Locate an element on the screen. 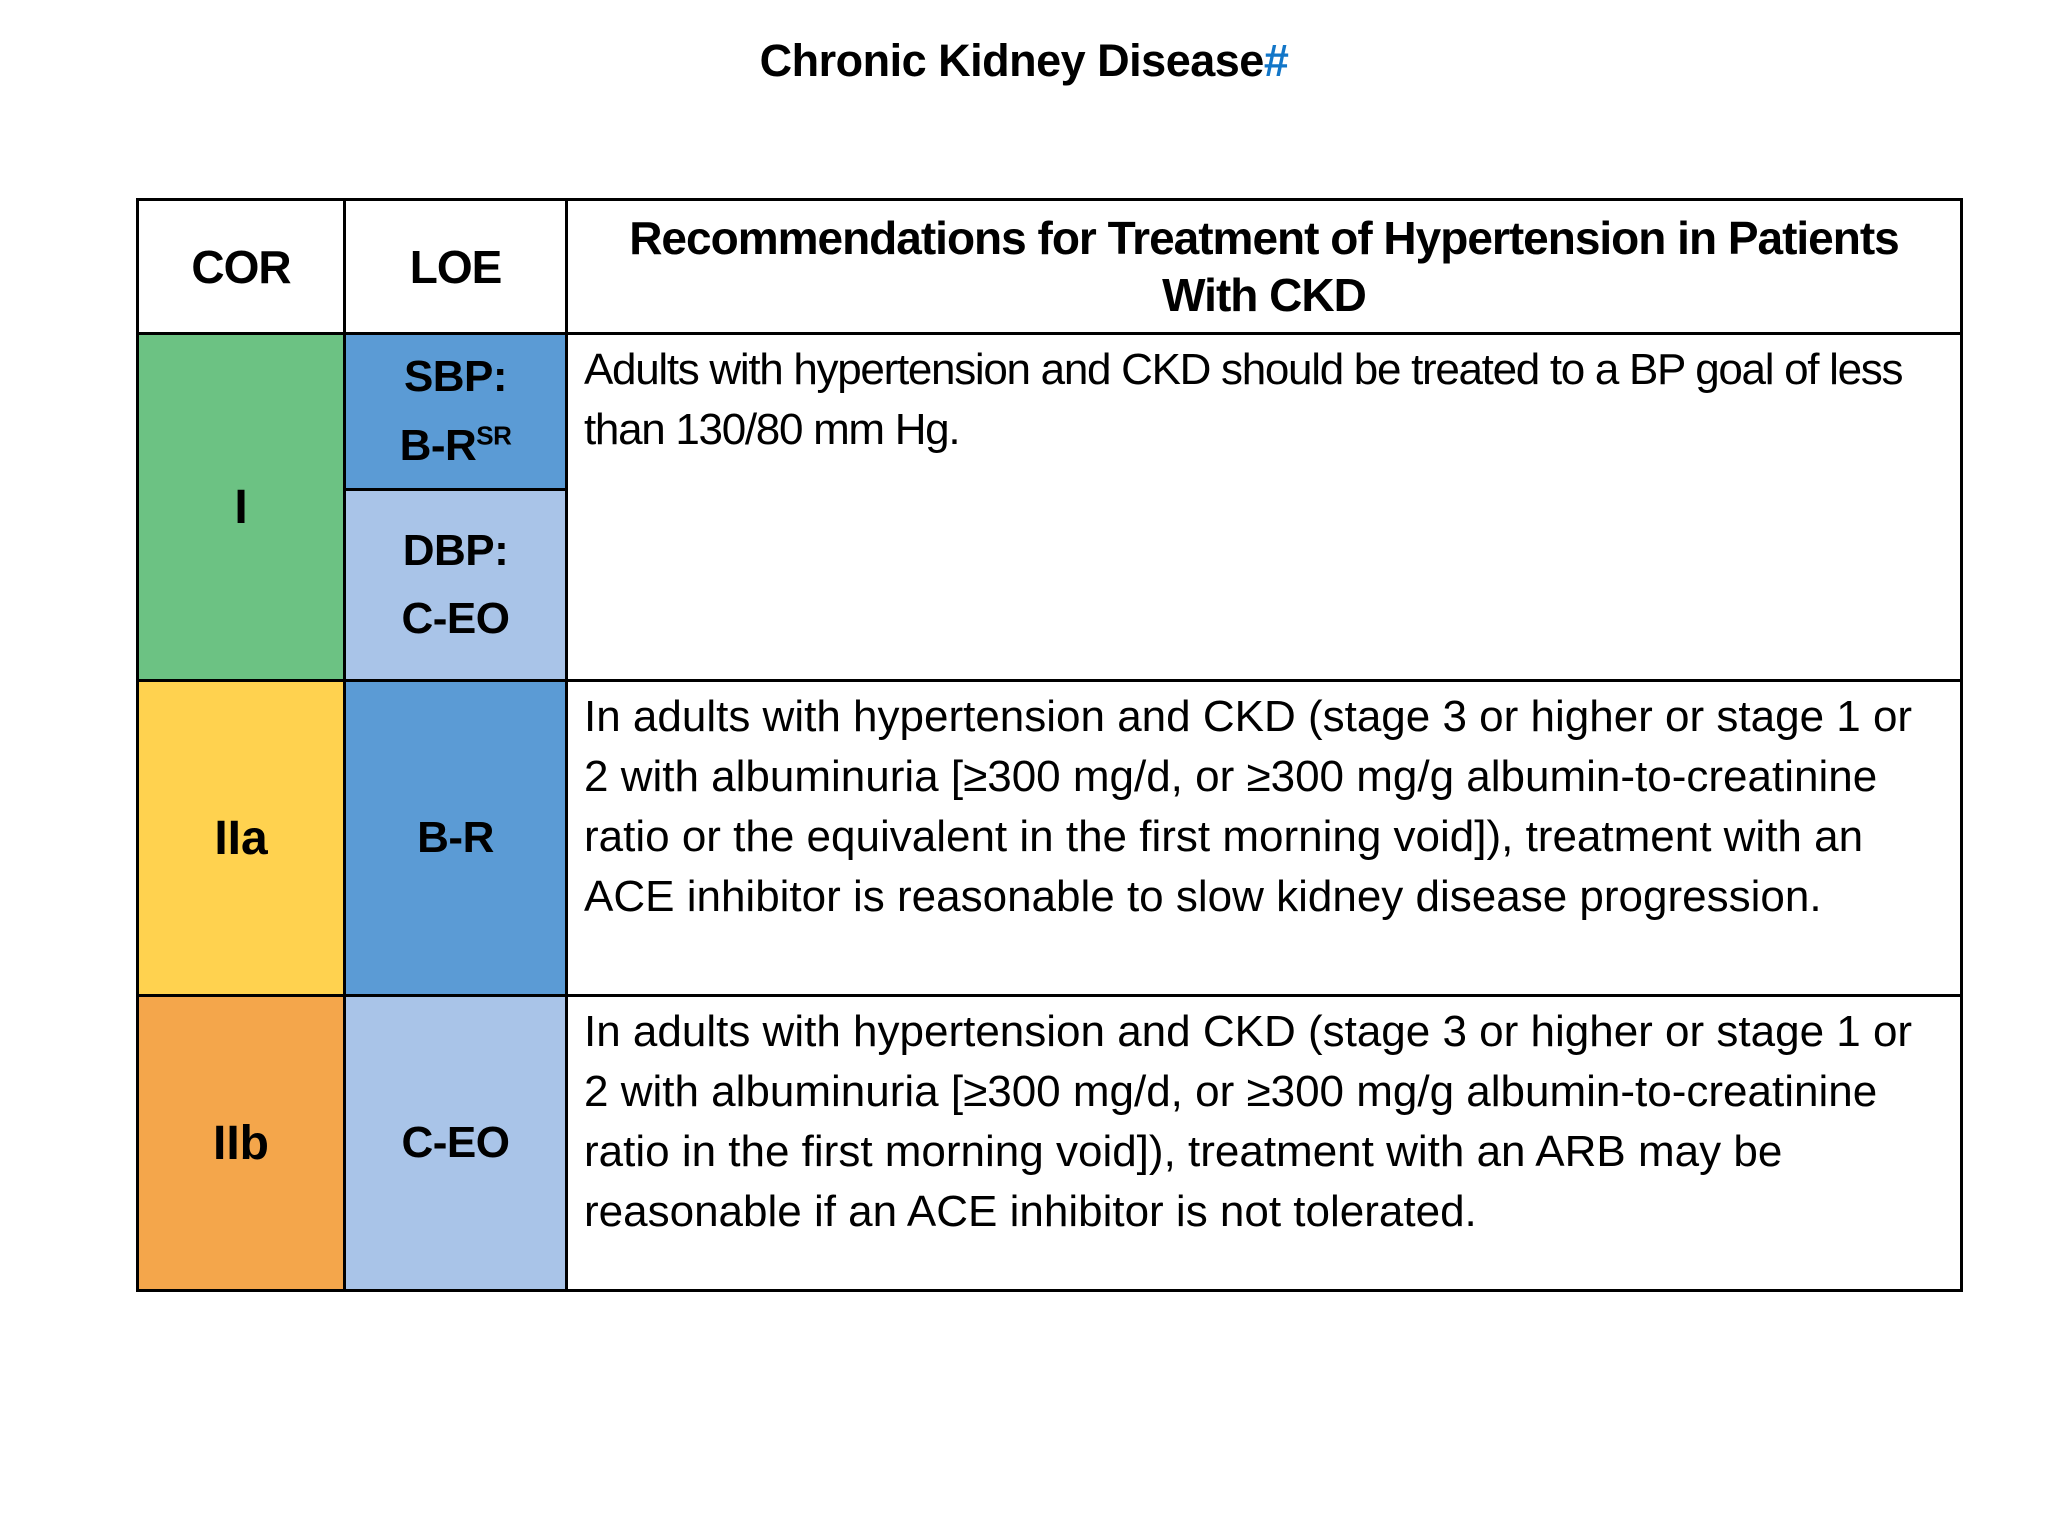 The width and height of the screenshot is (2048, 1536). loe-cell-dbp: DBP: C-EO is located at coordinates (457, 586).